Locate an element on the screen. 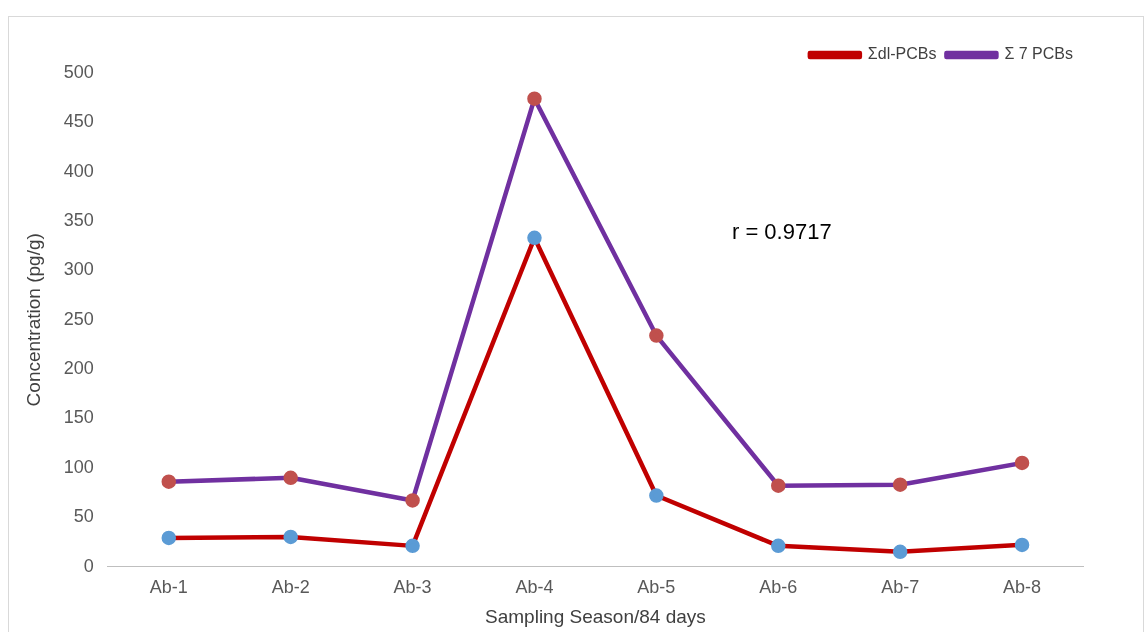  y-tick-label: 150 is located at coordinates (78, 417).